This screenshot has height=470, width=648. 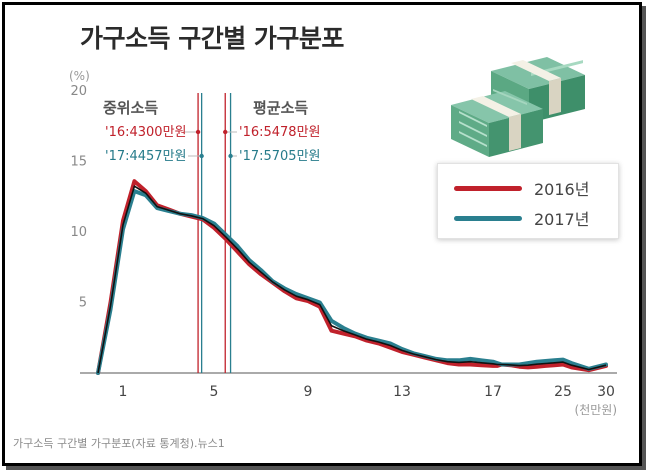 What do you see at coordinates (198, 132) in the screenshot?
I see `median-2016-dot` at bounding box center [198, 132].